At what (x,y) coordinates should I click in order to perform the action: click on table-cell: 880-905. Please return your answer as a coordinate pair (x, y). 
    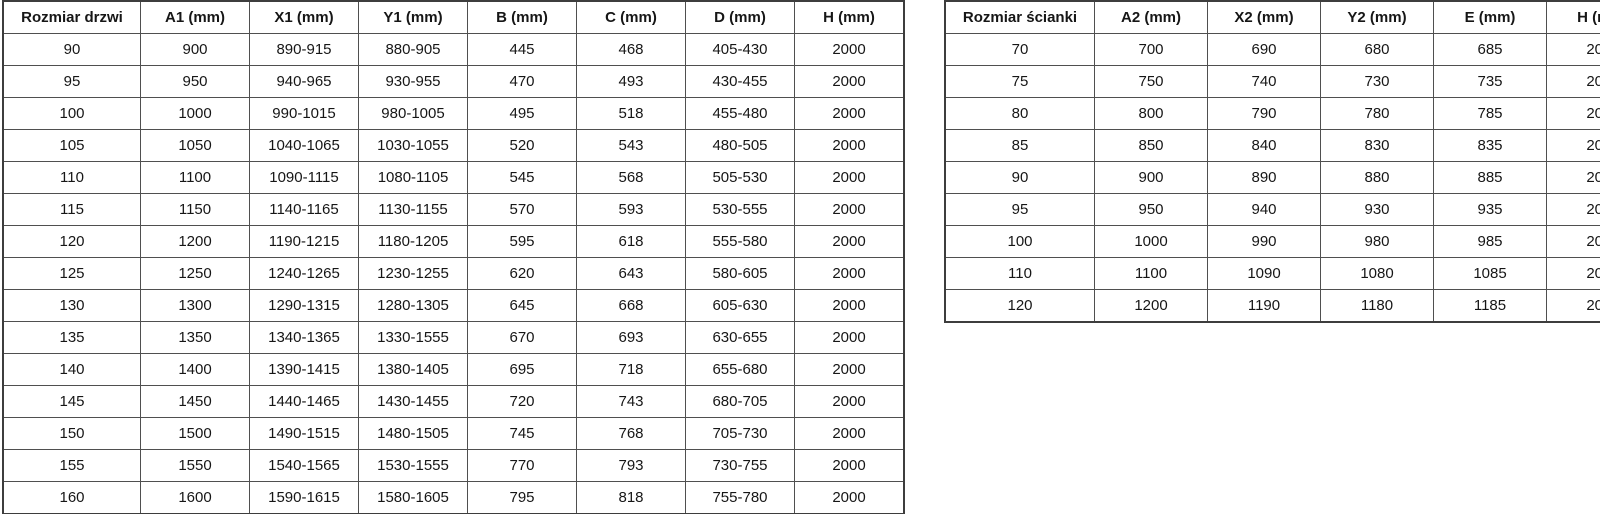
    Looking at the image, I should click on (413, 49).